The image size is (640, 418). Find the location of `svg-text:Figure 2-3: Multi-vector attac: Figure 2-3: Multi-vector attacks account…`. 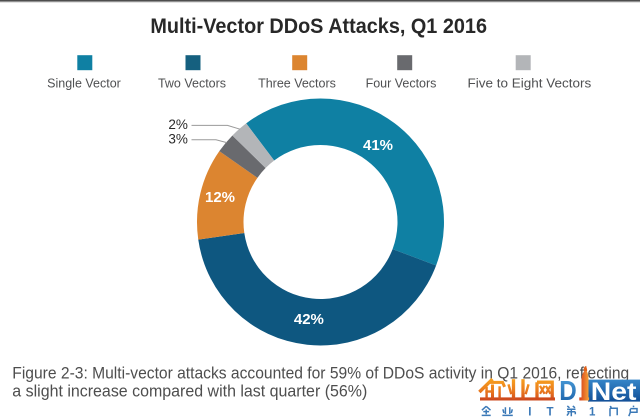

svg-text:Figure 2-3: Multi-vector attac: Figure 2-3: Multi-vector attacks account… is located at coordinates (320, 374).